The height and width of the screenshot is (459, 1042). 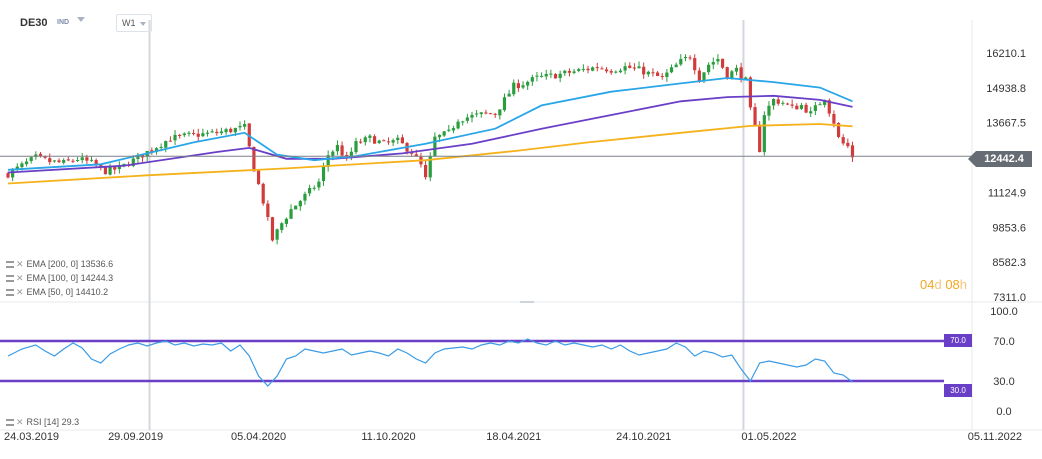 I want to click on time-tick-label: 29.09.2019, so click(x=135, y=437).